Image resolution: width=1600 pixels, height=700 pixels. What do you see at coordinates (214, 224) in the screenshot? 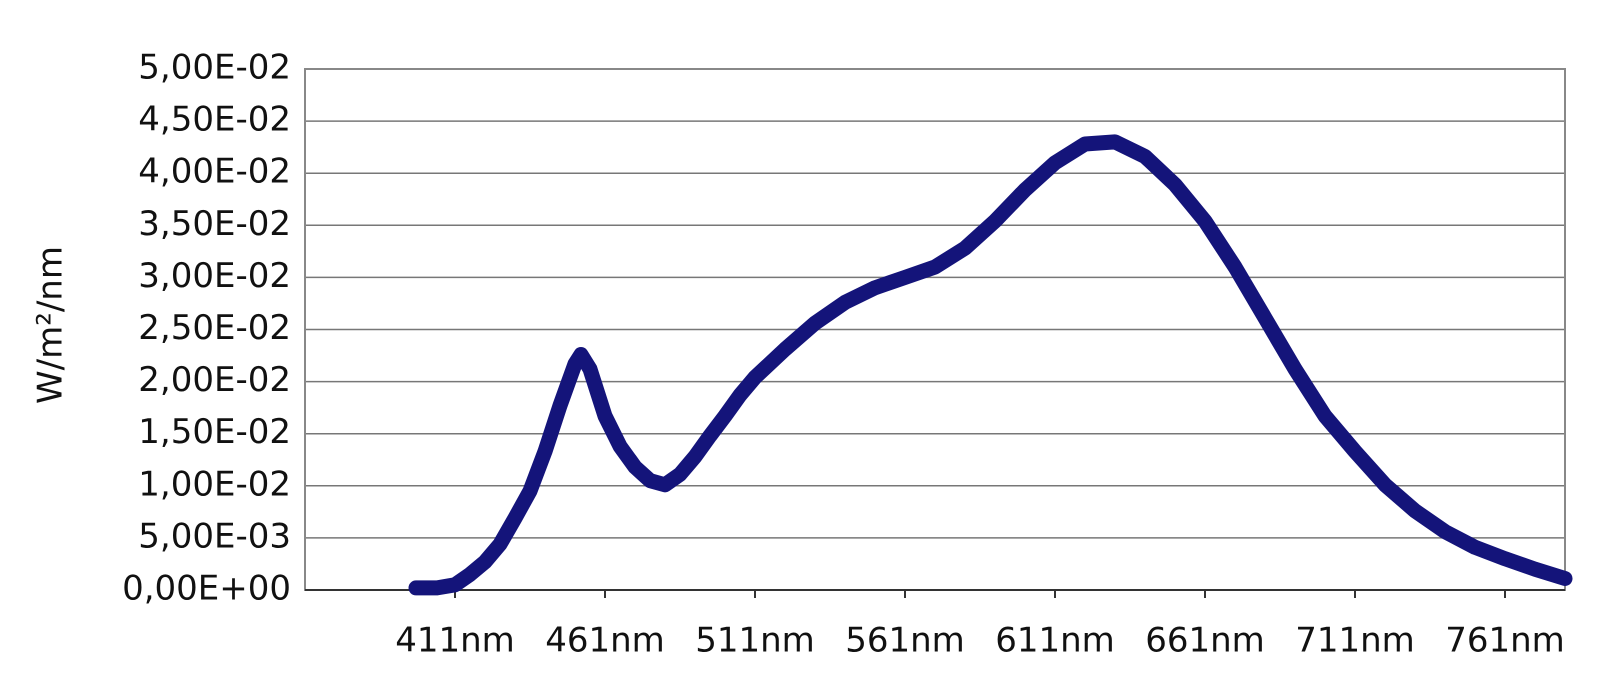
I see `y-tick-label: 3,50E-02` at bounding box center [214, 224].